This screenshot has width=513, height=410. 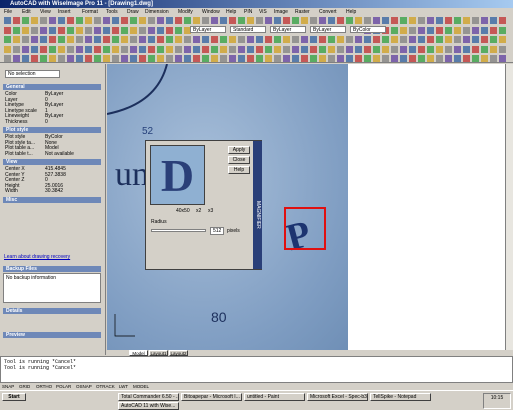 I want to click on menu-item: Insert, so click(x=64, y=12).